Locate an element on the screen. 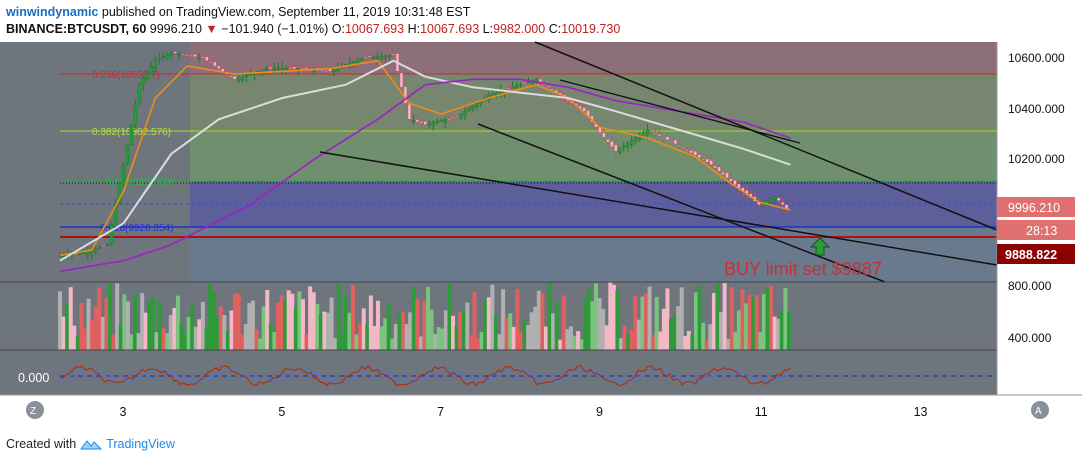  trendline-channel is located at coordinates (681, 203).